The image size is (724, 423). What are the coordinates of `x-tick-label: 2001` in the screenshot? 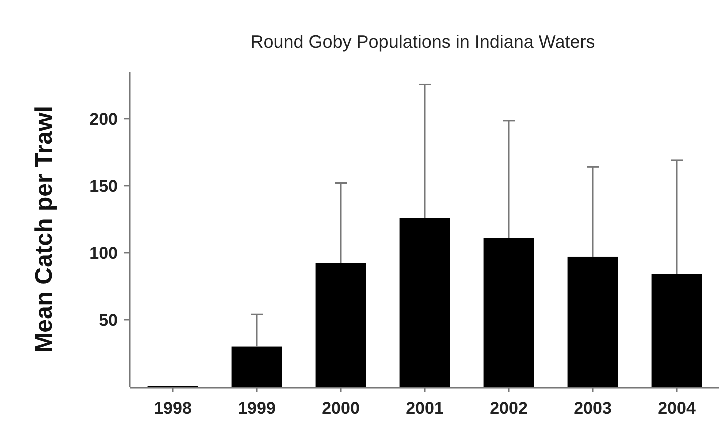 It's located at (425, 408).